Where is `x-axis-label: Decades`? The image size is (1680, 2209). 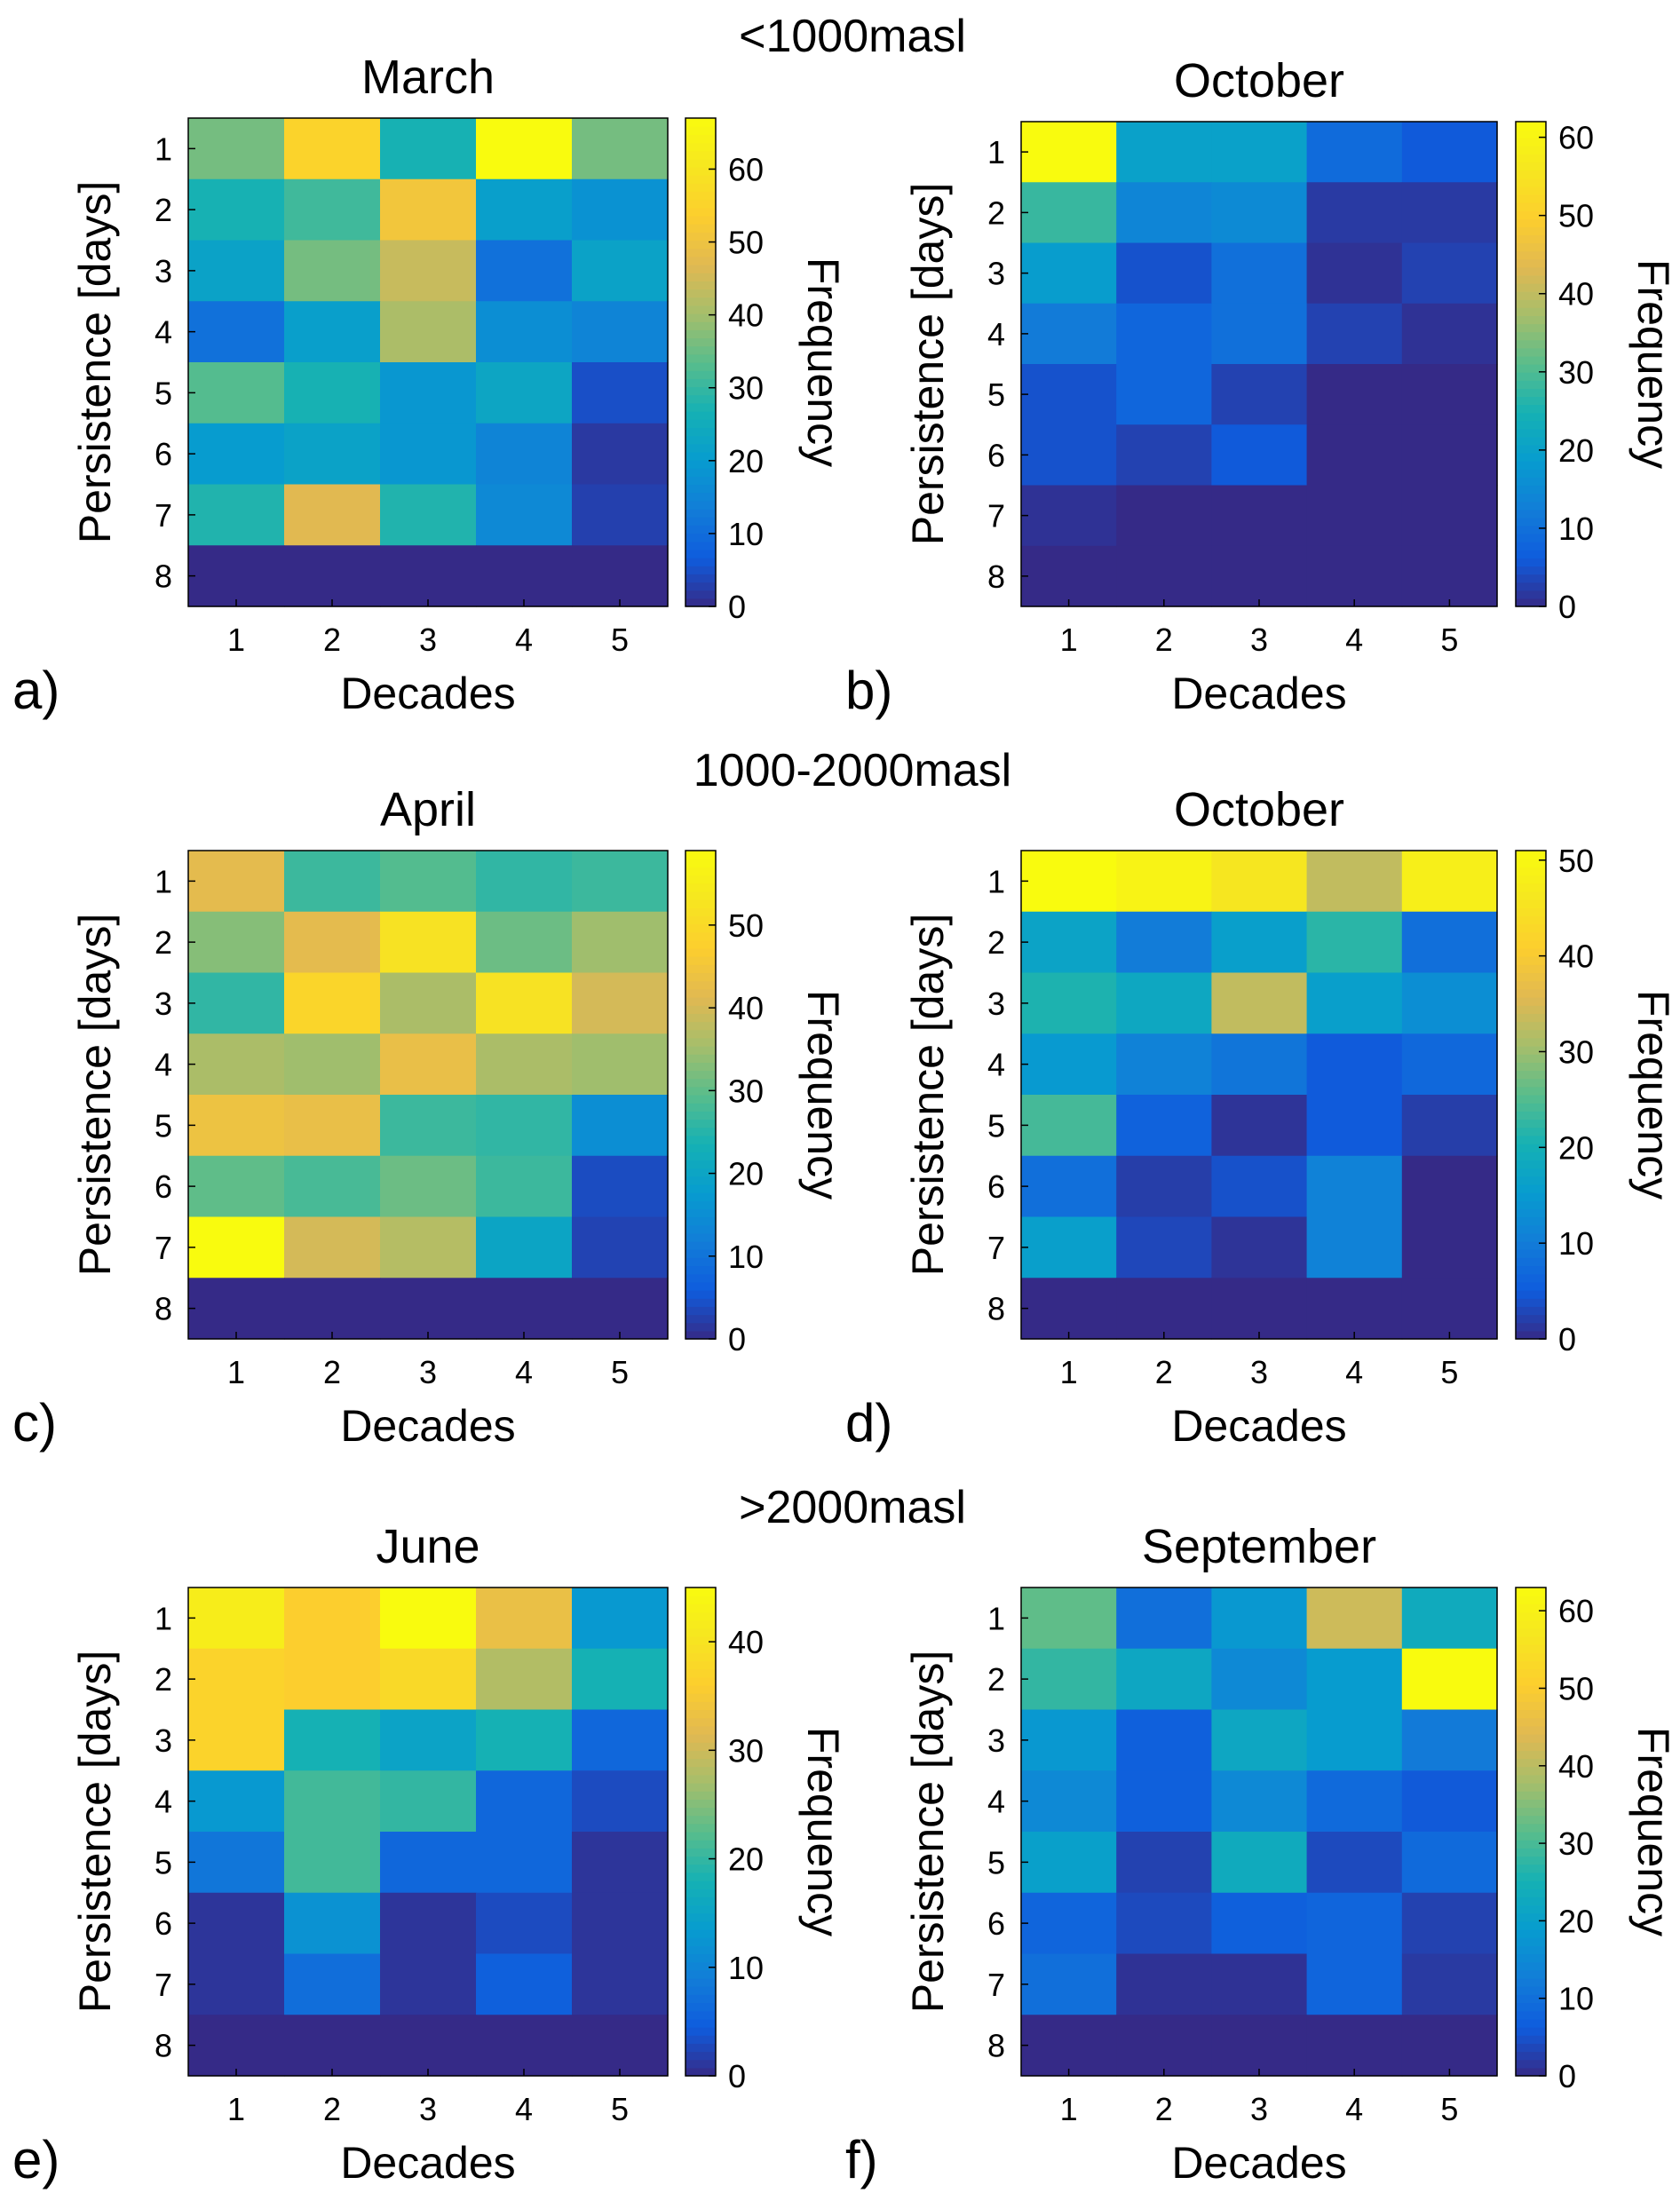
x-axis-label: Decades is located at coordinates (427, 2163).